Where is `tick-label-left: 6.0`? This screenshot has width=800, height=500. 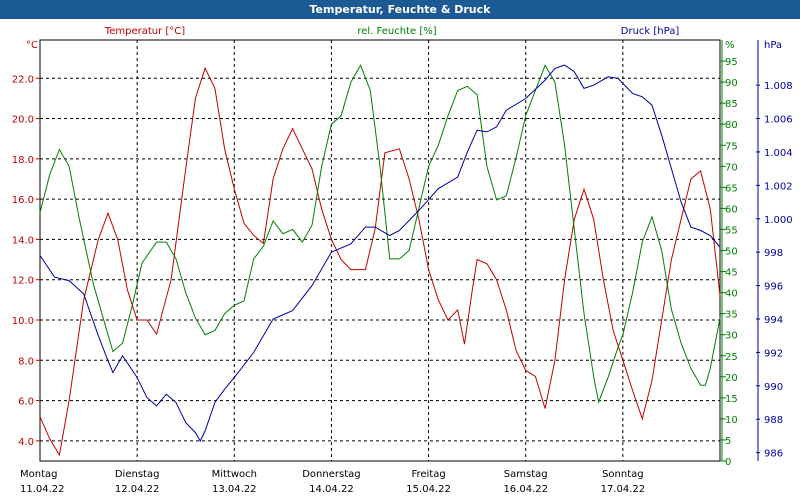 tick-label-left: 6.0 is located at coordinates (26, 402).